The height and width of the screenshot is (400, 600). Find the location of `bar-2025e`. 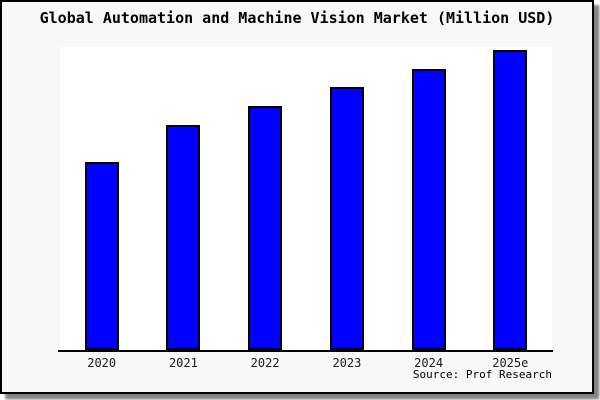

bar-2025e is located at coordinates (510, 200).